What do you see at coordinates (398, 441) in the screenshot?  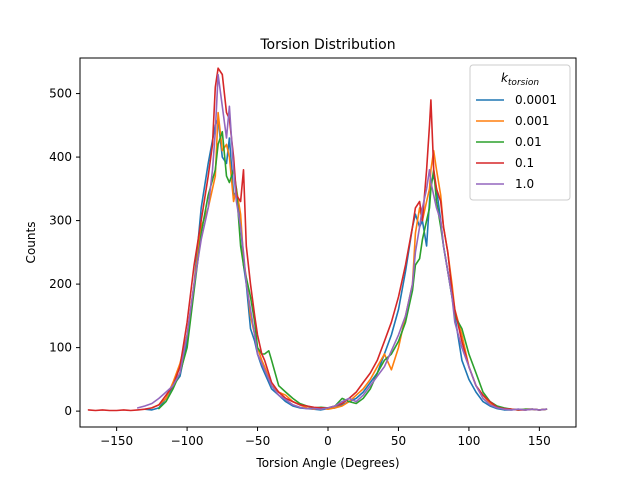 I see `x-tick-label: 50` at bounding box center [398, 441].